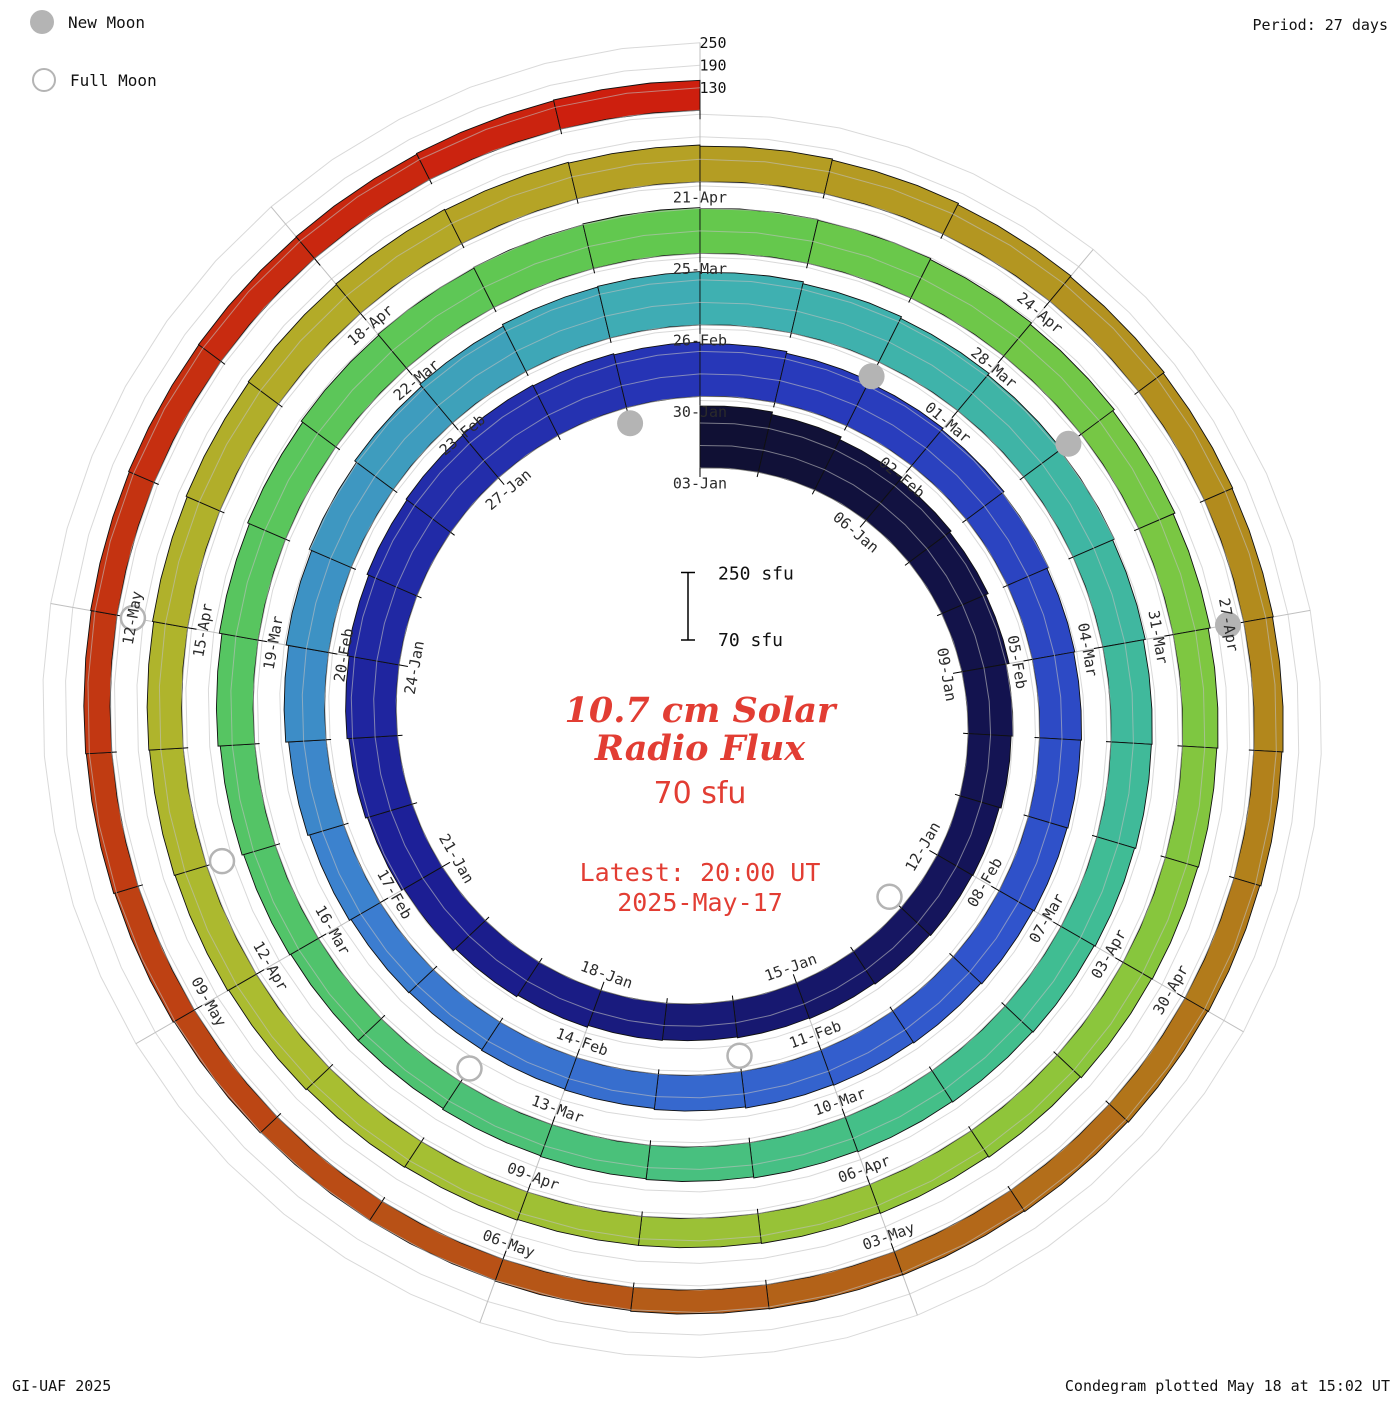 This screenshot has width=1400, height=1404. What do you see at coordinates (42, 22) in the screenshot?
I see `new-moon-icon` at bounding box center [42, 22].